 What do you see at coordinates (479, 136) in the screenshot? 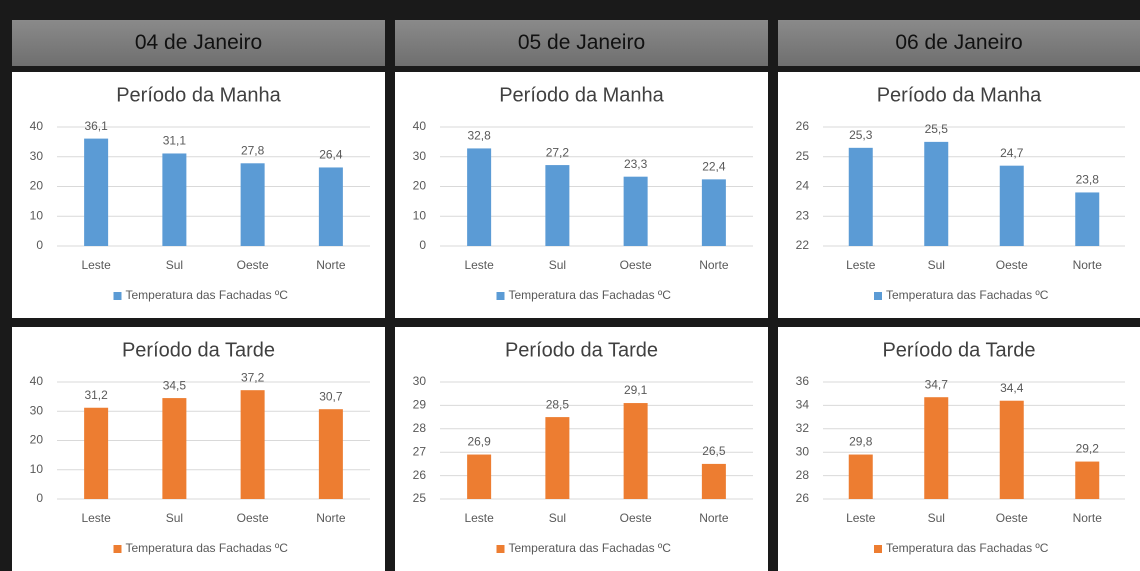
I see `data-label: 32,8` at bounding box center [479, 136].